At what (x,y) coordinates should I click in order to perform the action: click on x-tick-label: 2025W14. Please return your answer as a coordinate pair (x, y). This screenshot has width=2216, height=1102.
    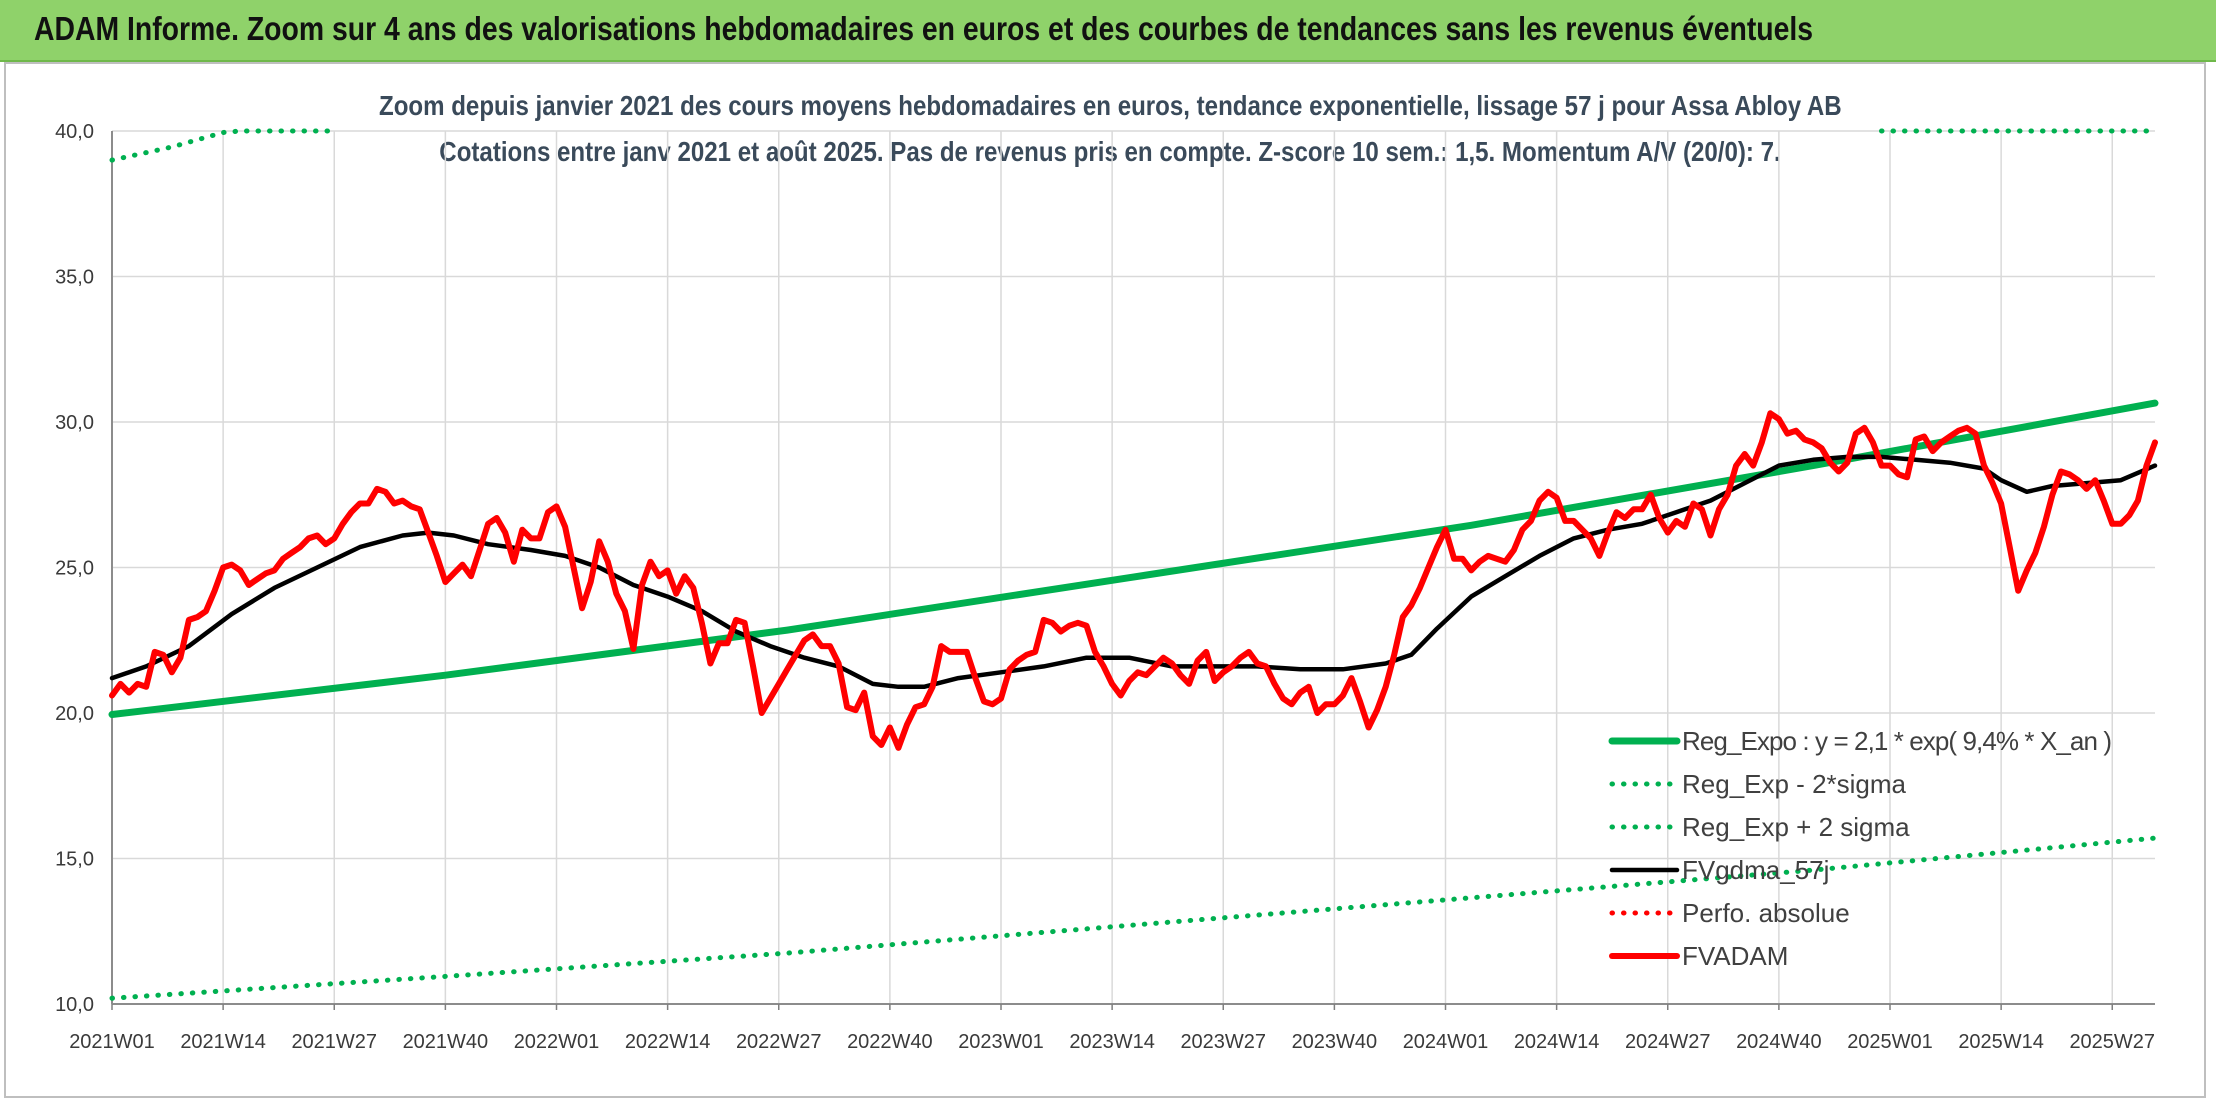
    Looking at the image, I should click on (2001, 1042).